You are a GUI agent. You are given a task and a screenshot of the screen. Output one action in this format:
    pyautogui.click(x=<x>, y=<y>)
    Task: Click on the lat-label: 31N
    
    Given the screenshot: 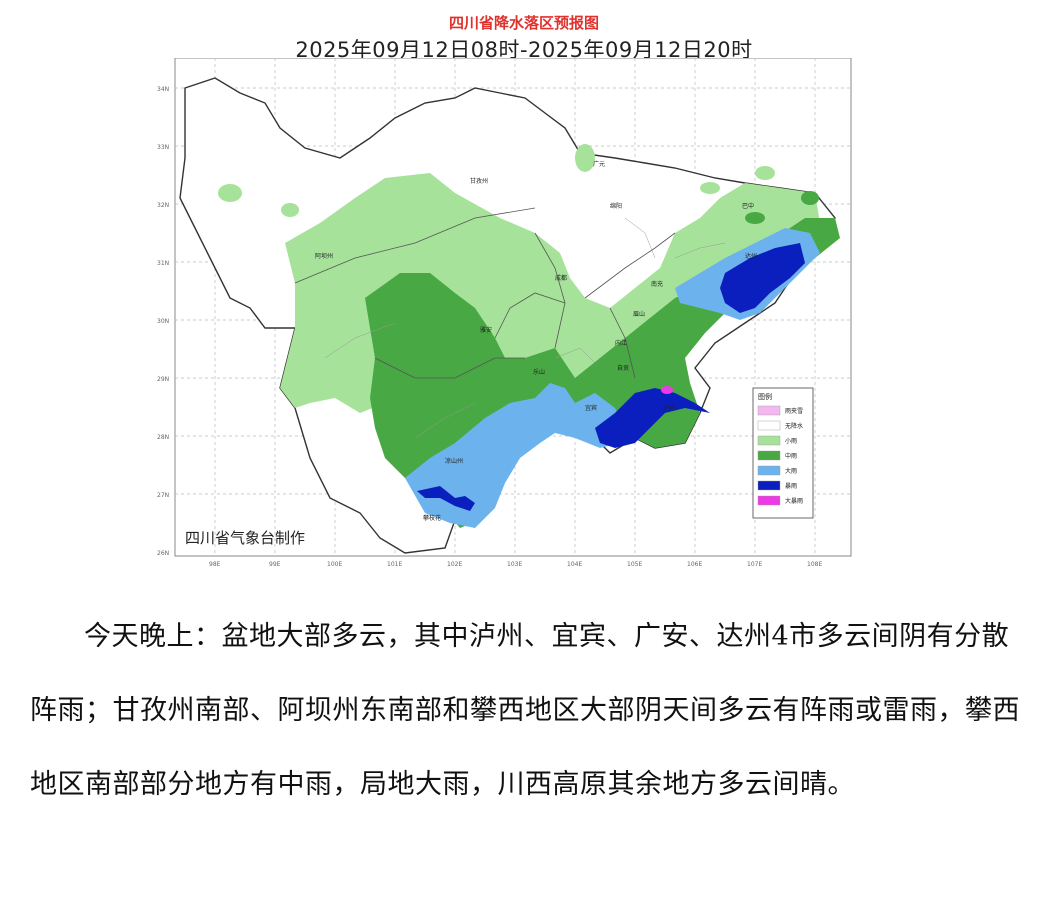 What is the action you would take?
    pyautogui.click(x=163, y=263)
    